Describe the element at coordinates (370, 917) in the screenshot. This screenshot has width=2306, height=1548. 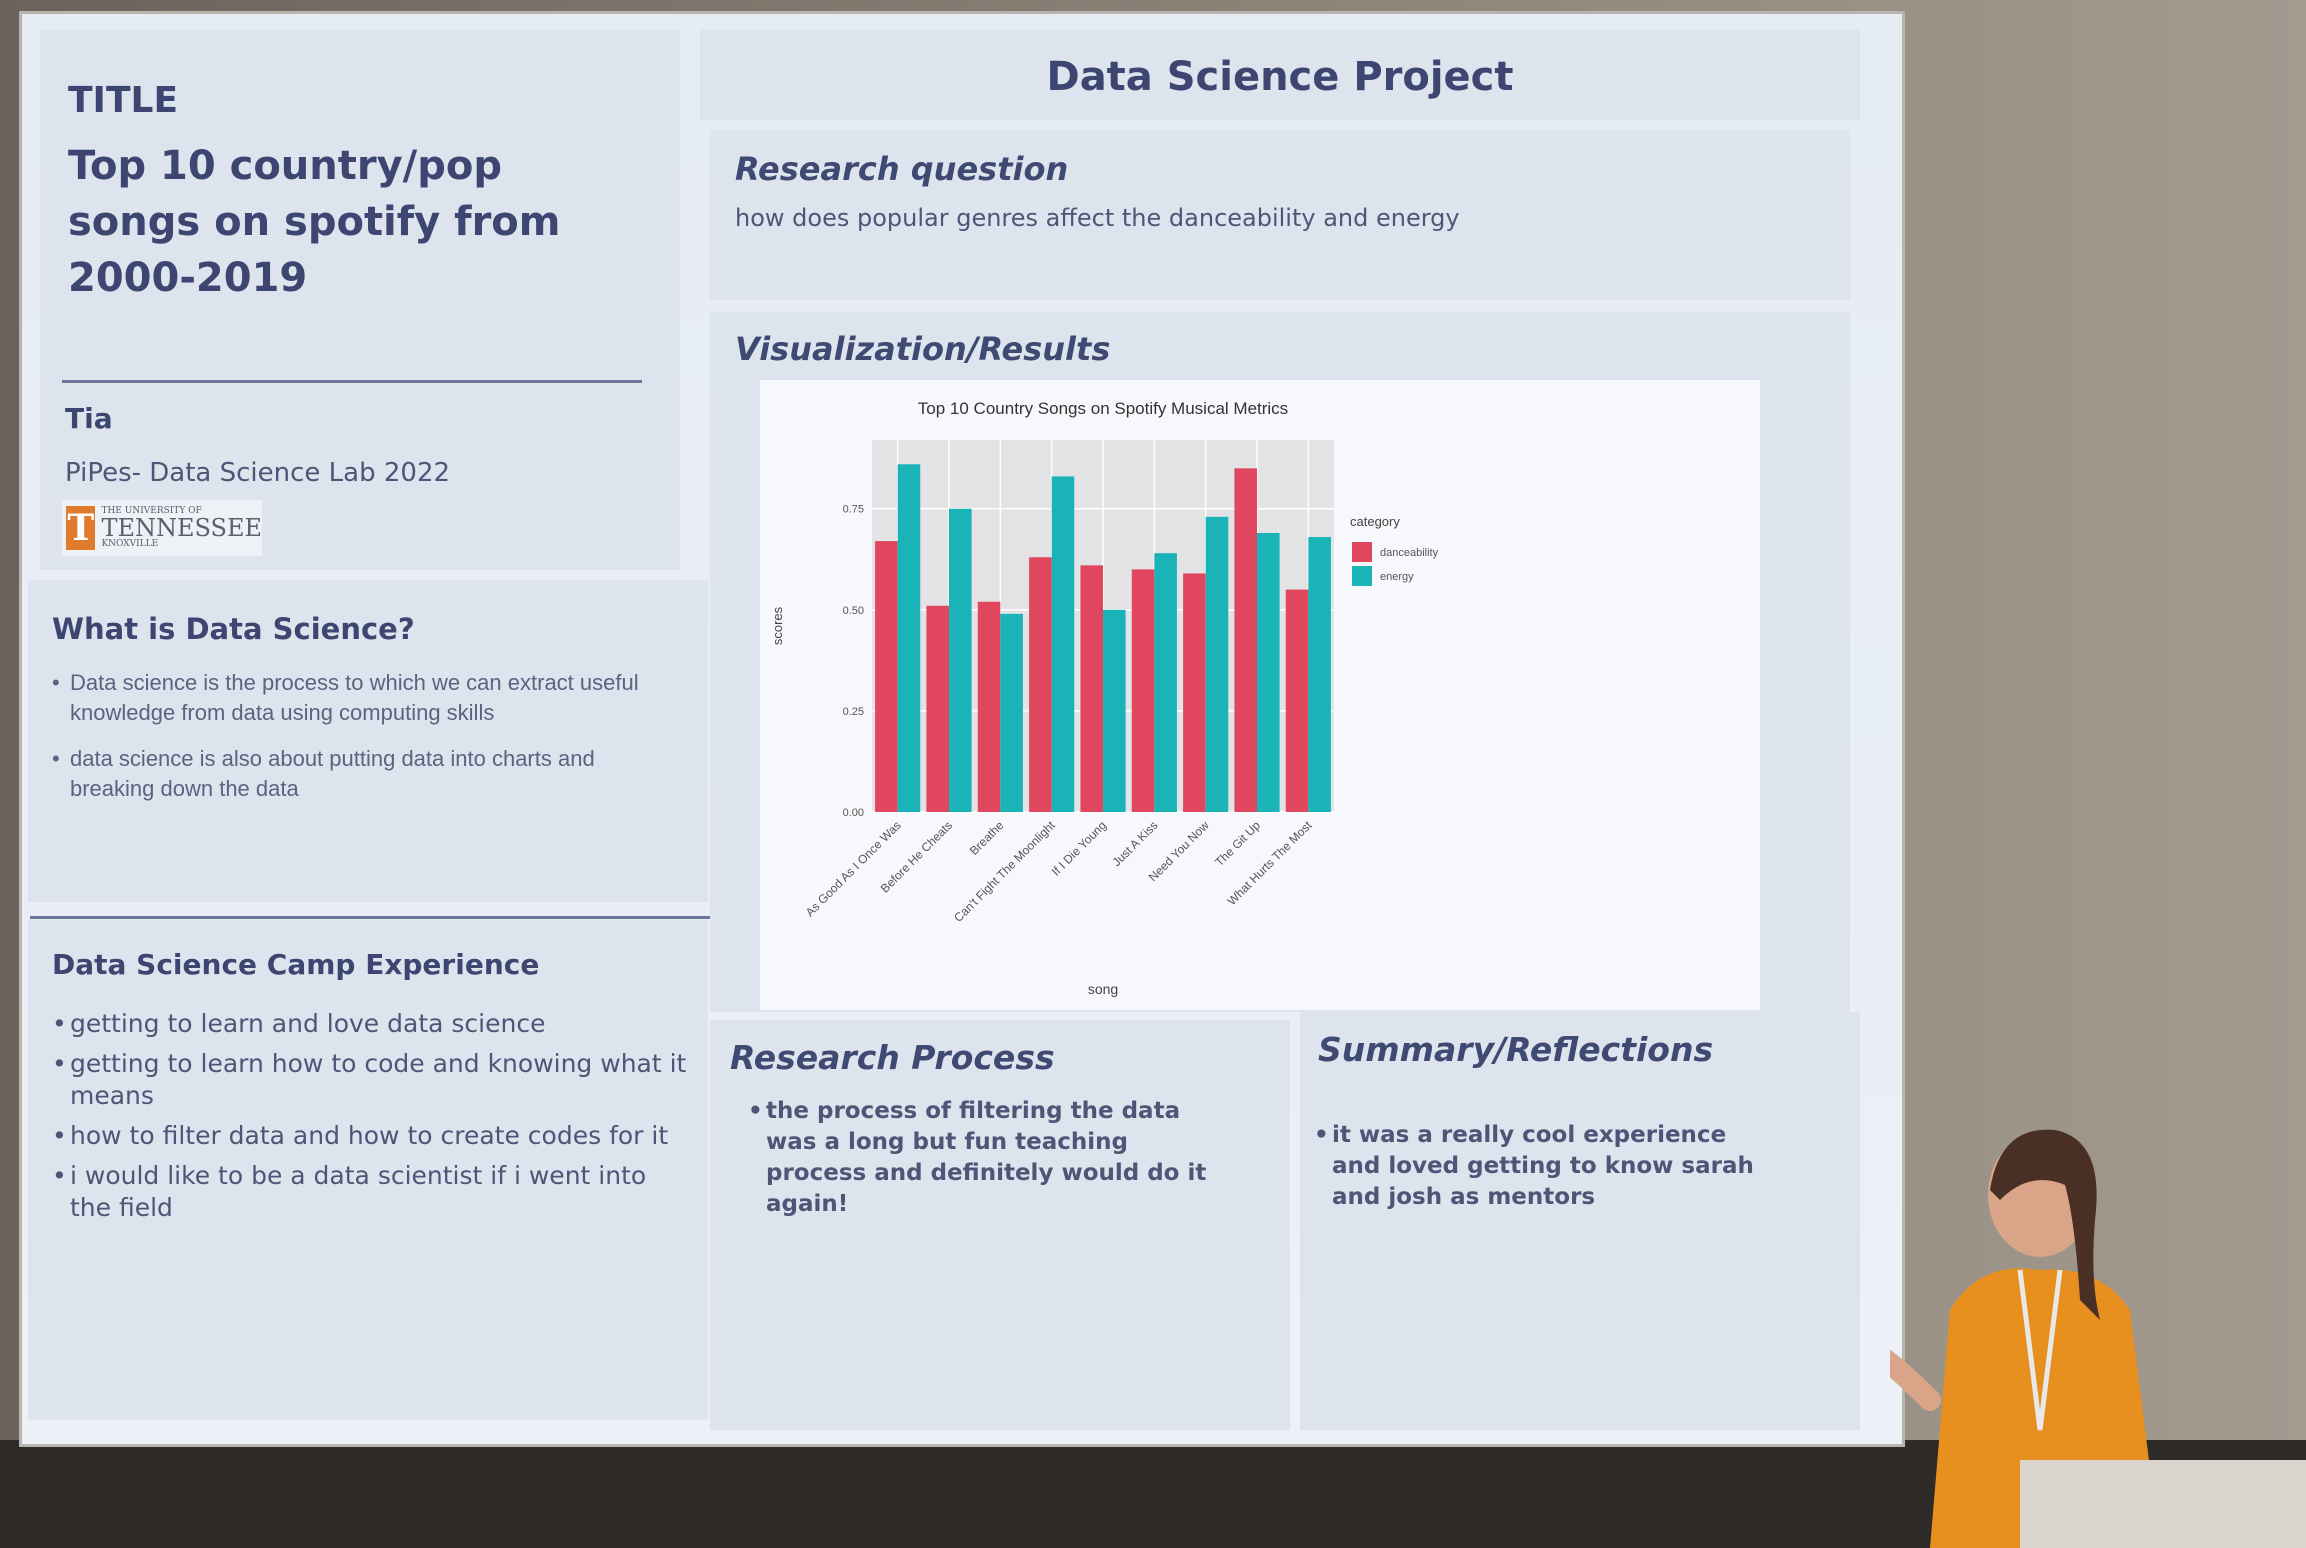
I see `camp-divider` at that location.